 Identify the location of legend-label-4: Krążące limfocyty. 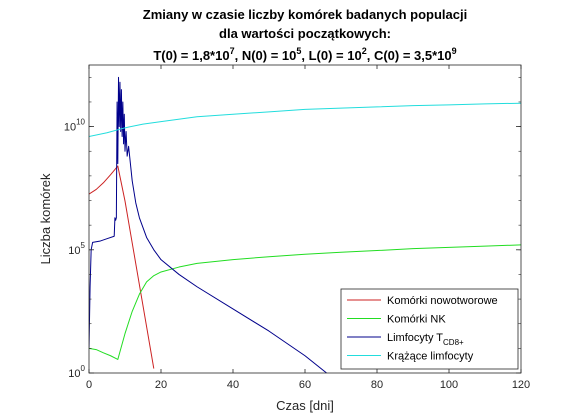
(430, 357).